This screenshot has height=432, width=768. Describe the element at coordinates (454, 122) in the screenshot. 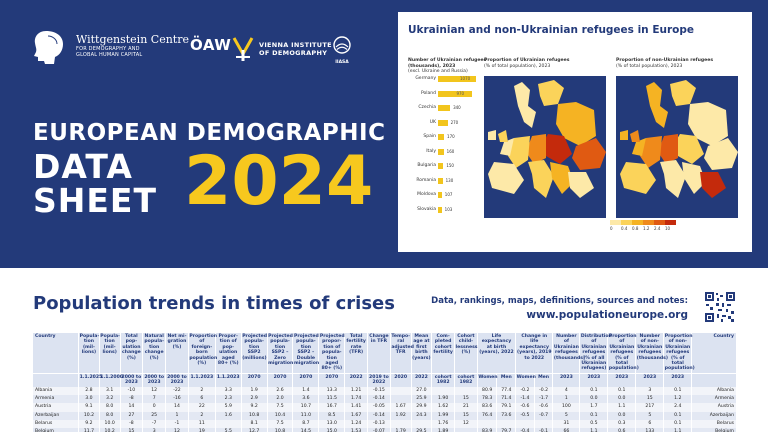

I see `bar-value: 270` at that location.